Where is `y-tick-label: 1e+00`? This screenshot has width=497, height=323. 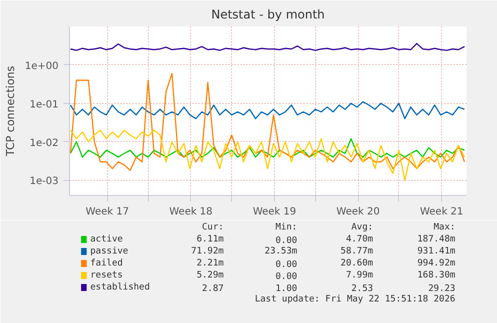
y-tick-label: 1e+00 is located at coordinates (41, 66).